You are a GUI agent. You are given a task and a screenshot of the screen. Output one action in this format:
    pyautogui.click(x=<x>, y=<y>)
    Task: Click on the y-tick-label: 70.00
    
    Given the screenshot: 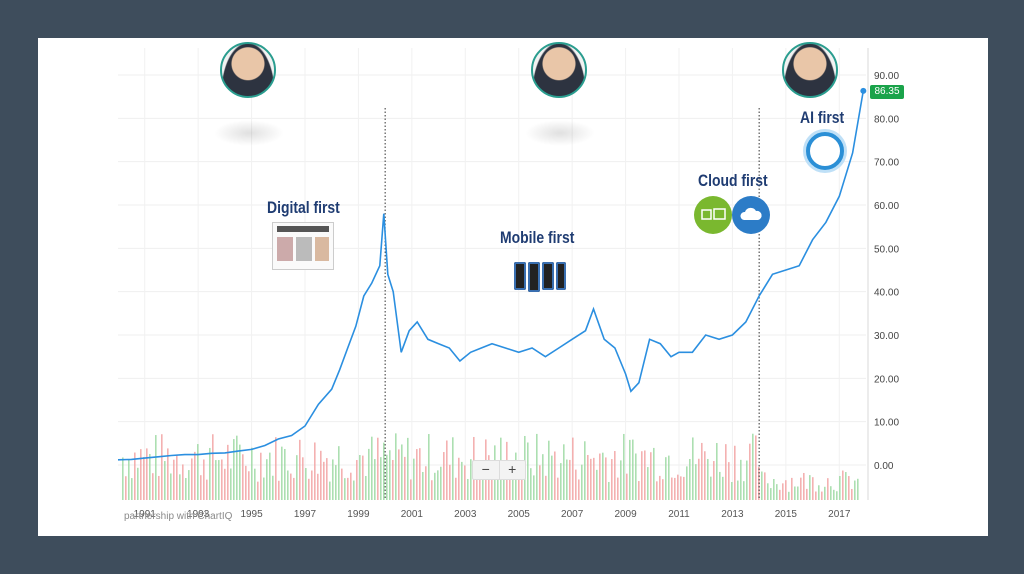 What is the action you would take?
    pyautogui.click(x=886, y=163)
    